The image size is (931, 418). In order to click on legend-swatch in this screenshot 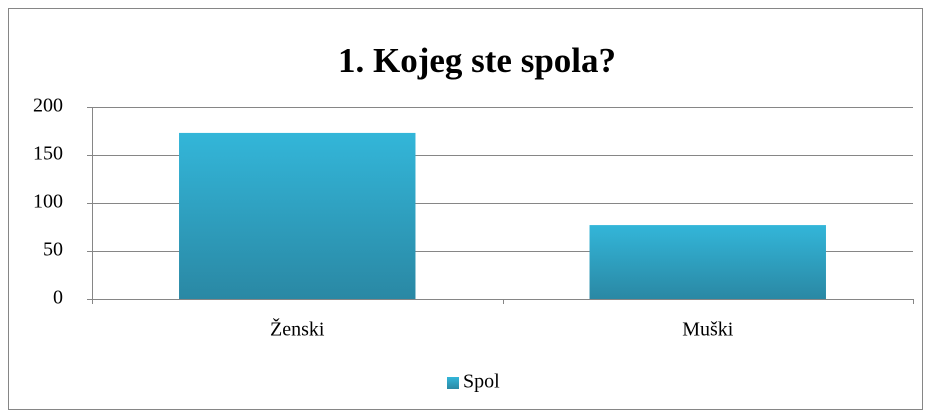, I will do `click(453, 383)`.